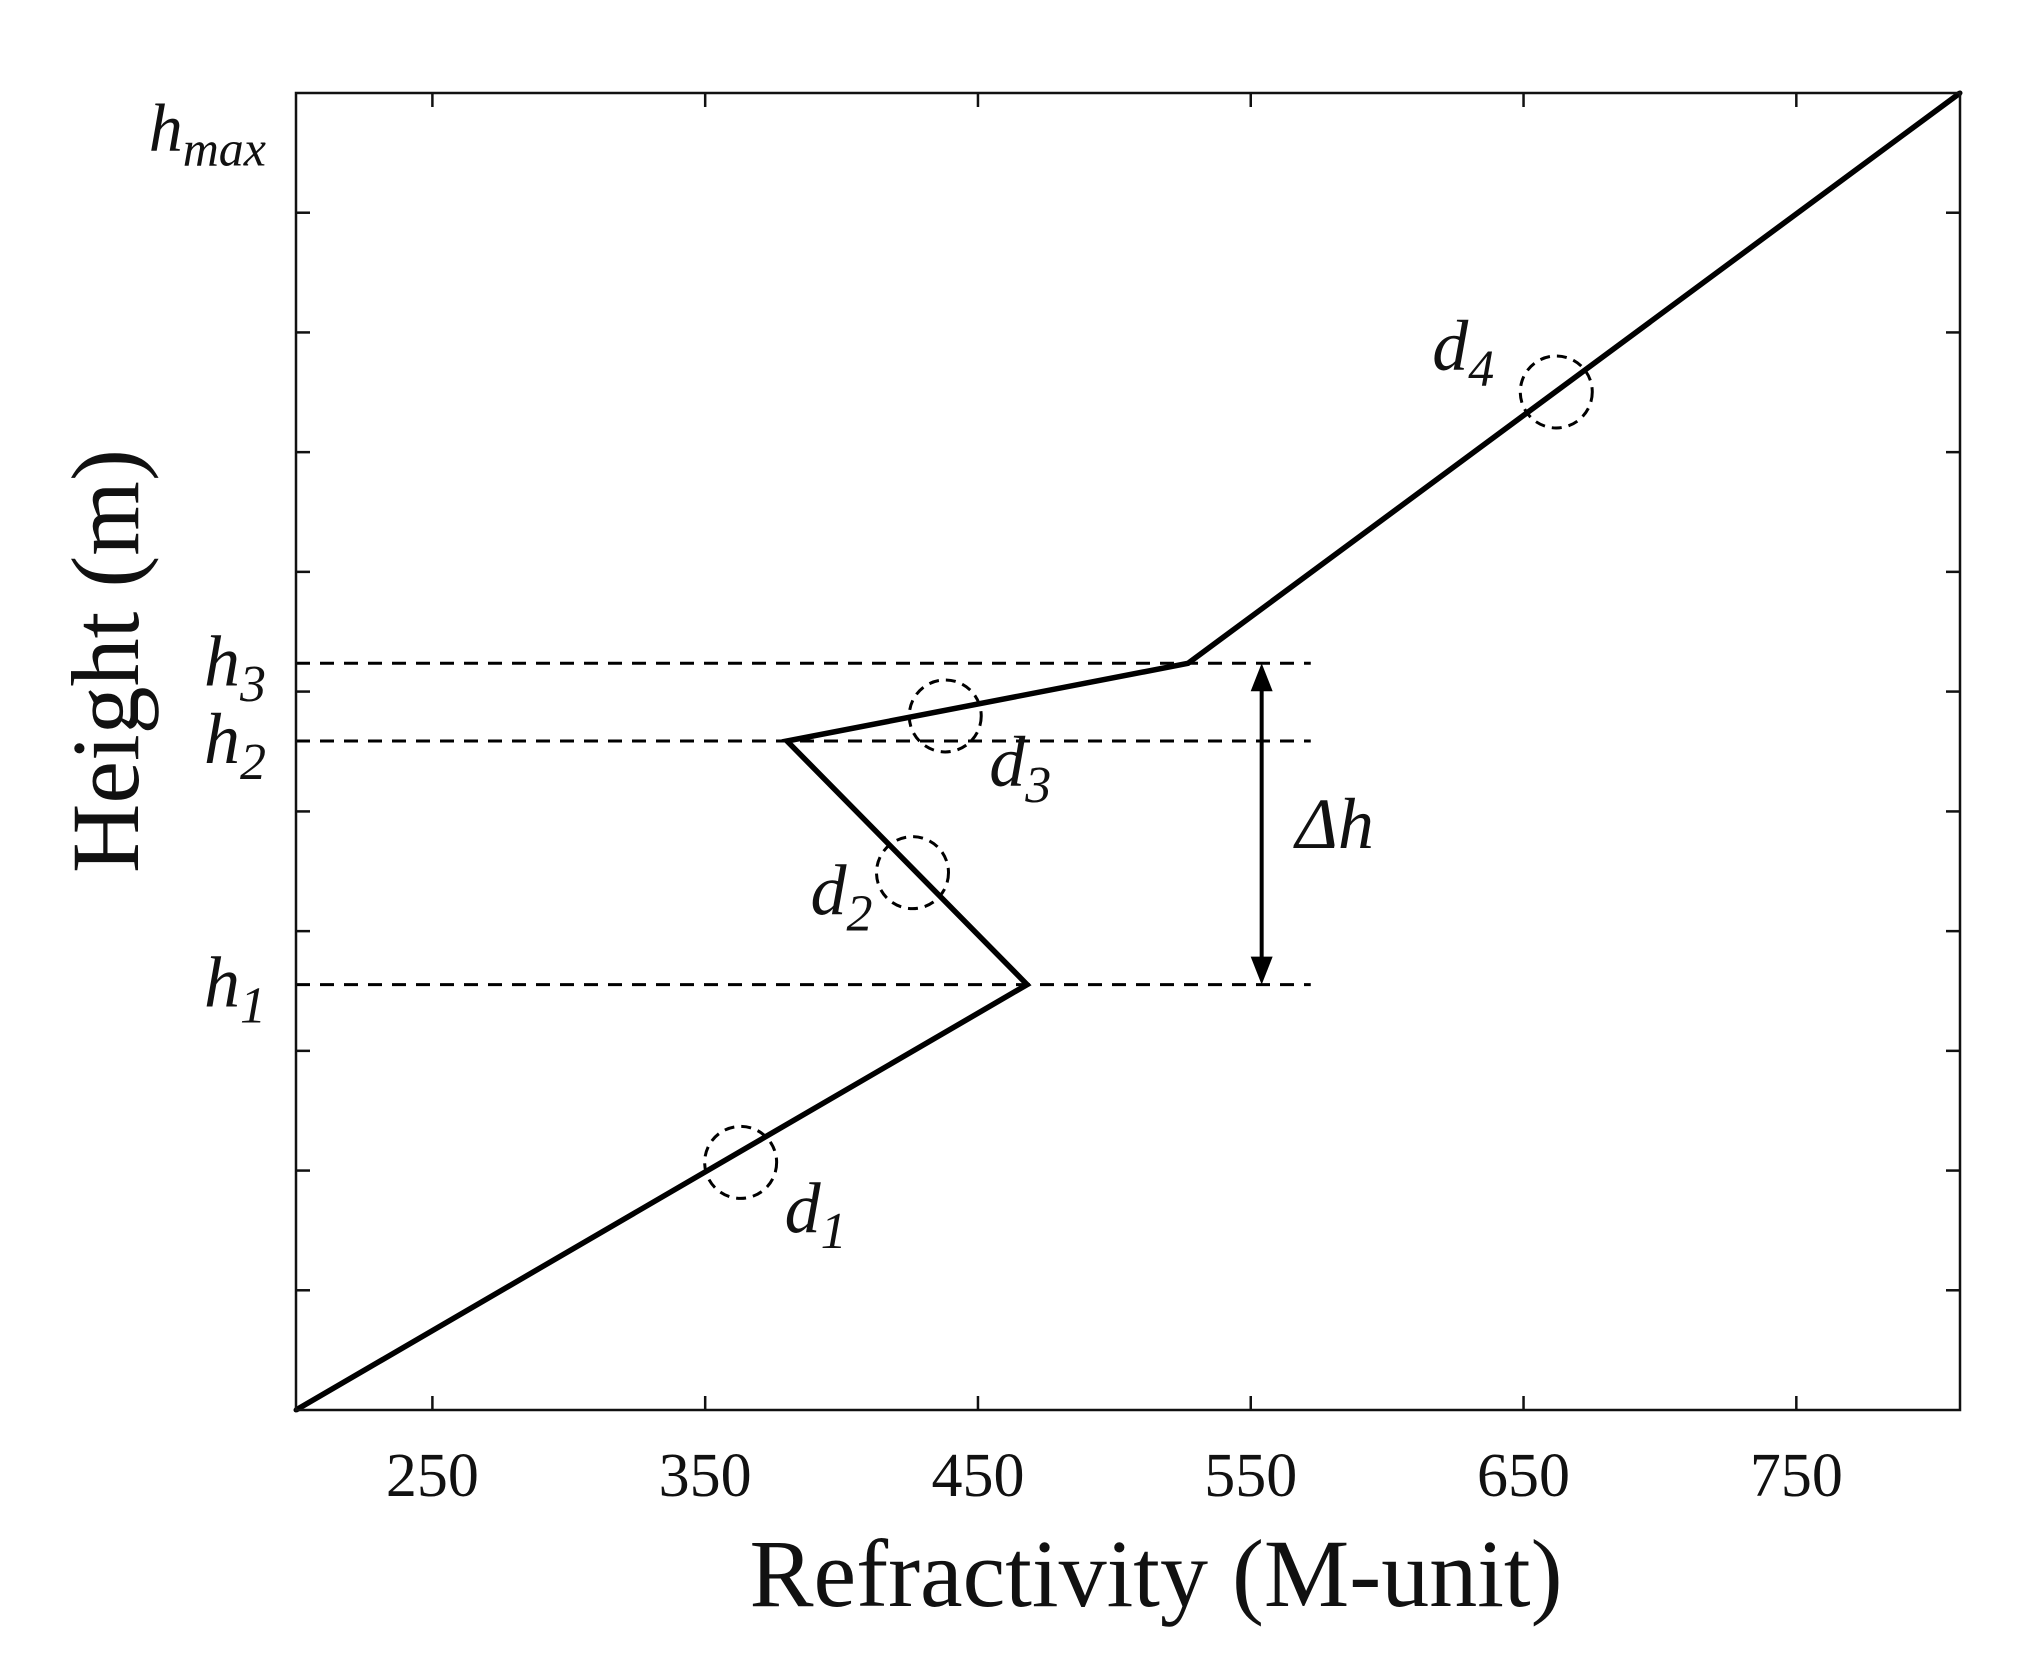 This screenshot has width=2032, height=1655. I want to click on x-tick-label: 550, so click(1250, 1476).